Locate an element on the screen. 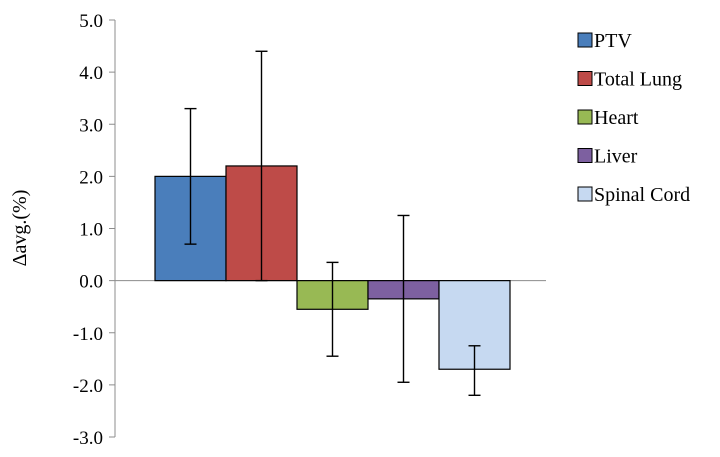 The width and height of the screenshot is (720, 457). y-tick-label: -3.0 is located at coordinates (88, 438).